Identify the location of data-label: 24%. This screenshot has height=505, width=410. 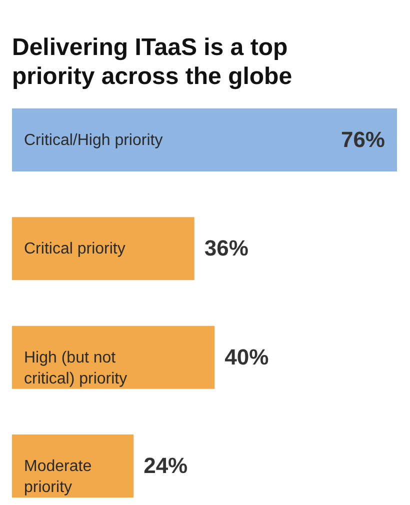
(166, 465).